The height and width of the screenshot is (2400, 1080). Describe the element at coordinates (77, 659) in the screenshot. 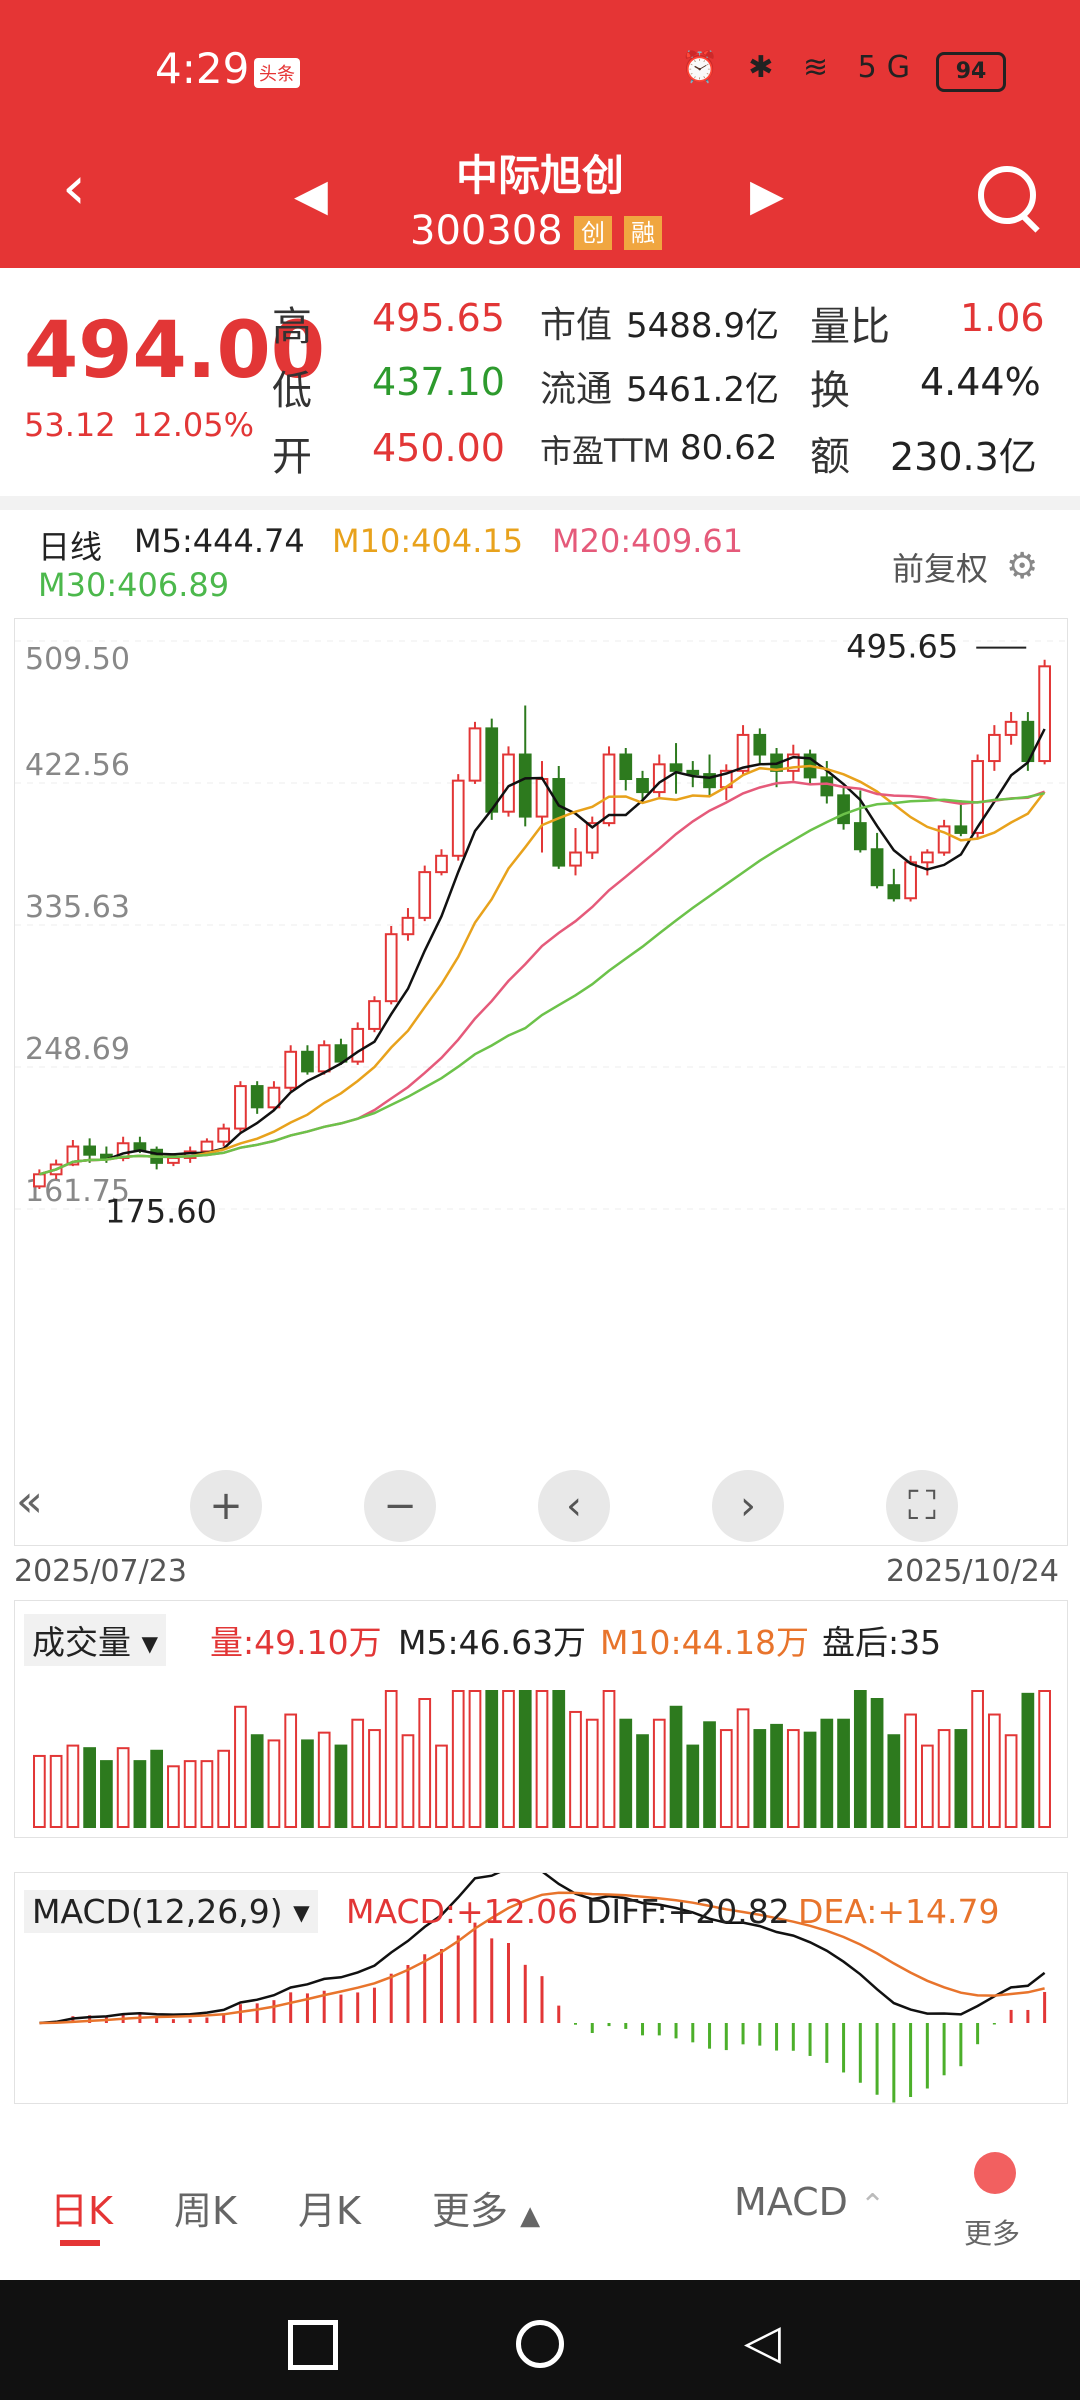

I see `y-tick-label: 509.50` at that location.